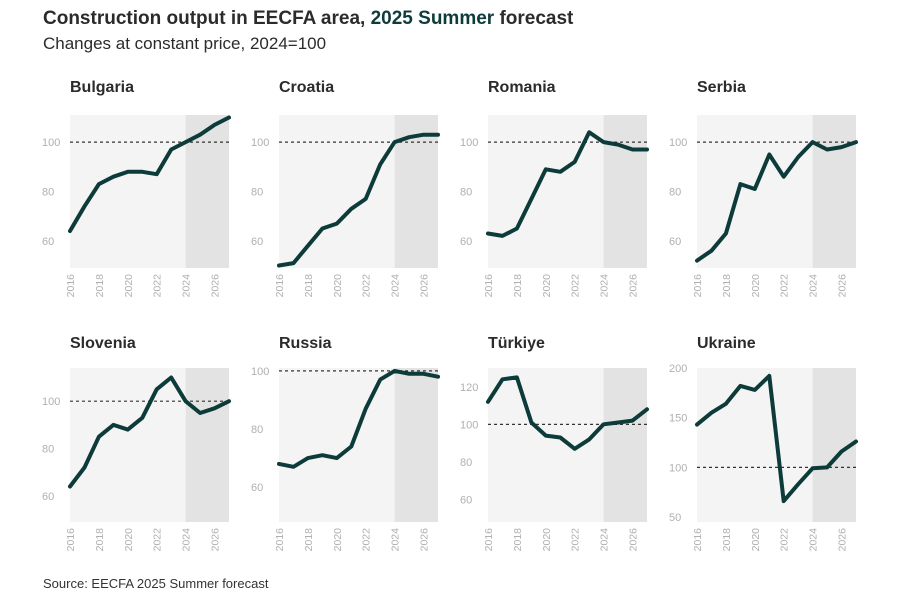  Describe the element at coordinates (102, 87) in the screenshot. I see `panel-title: Bulgaria` at that location.